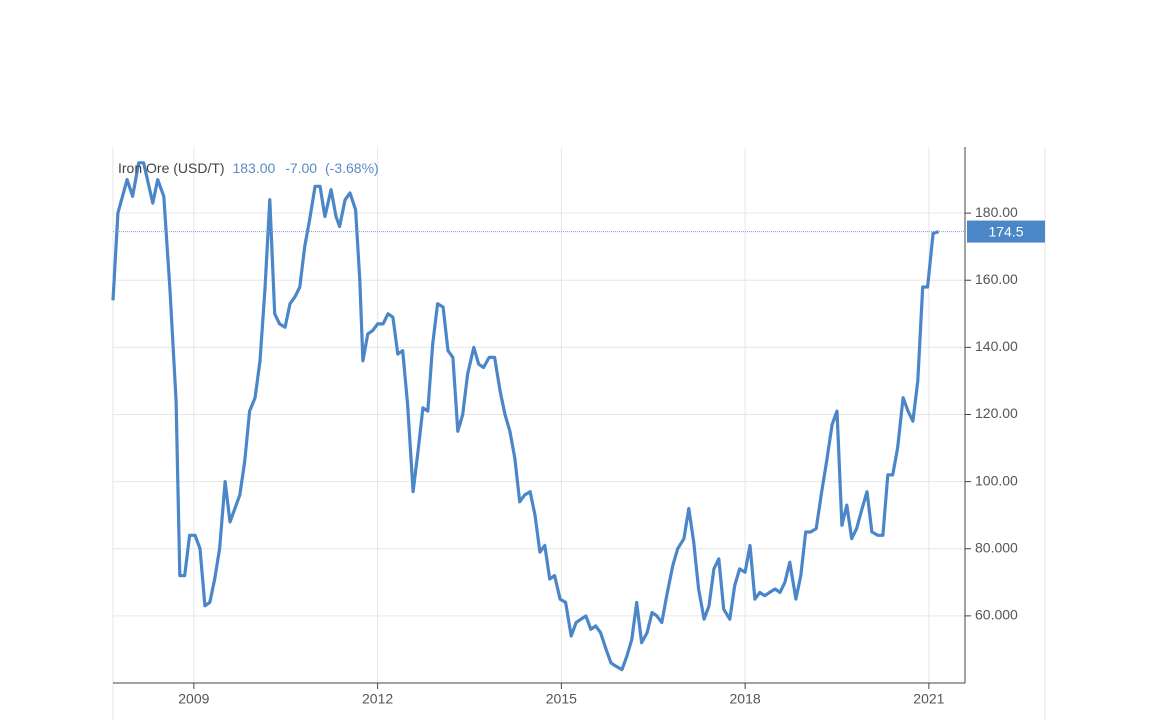  Describe the element at coordinates (171, 168) in the screenshot. I see `legend-name: Iron Ore (USD/T)` at that location.